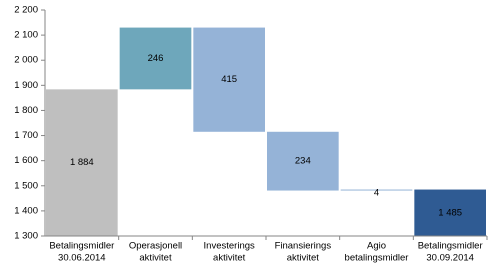  I want to click on y-tick-label: 2 100, so click(26, 35).